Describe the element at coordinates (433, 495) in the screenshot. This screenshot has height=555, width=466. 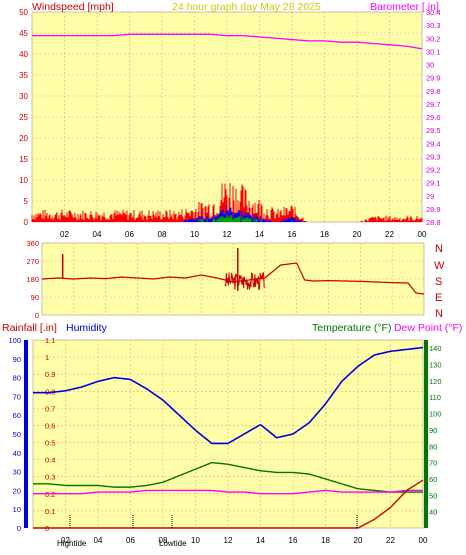
I see `temperature-y-tick: 50` at that location.